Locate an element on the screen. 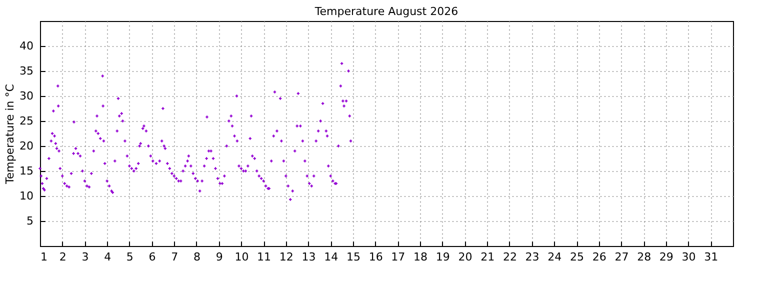 The width and height of the screenshot is (768, 288). x-tick-label: 25 is located at coordinates (577, 257).